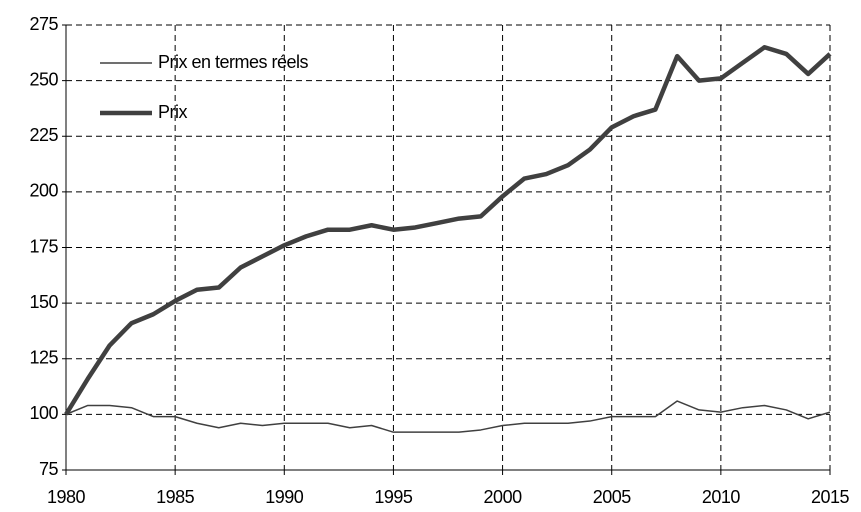  What do you see at coordinates (612, 497) in the screenshot?
I see `x-tick-label: 2005` at bounding box center [612, 497].